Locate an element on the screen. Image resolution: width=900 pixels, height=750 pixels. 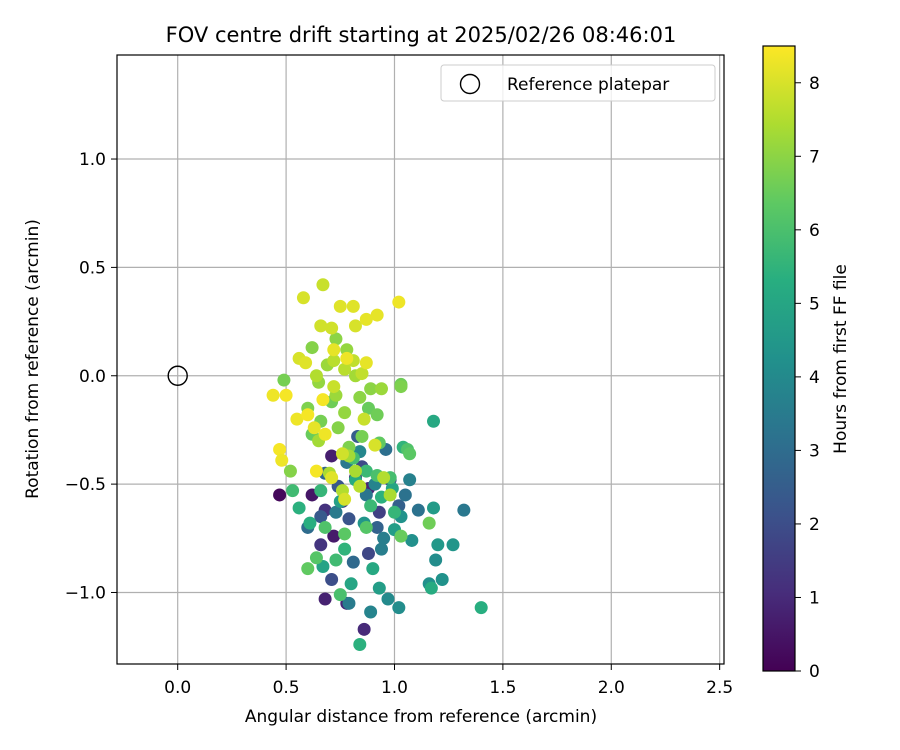
x-tick-label: 0.0 is located at coordinates (177, 688).